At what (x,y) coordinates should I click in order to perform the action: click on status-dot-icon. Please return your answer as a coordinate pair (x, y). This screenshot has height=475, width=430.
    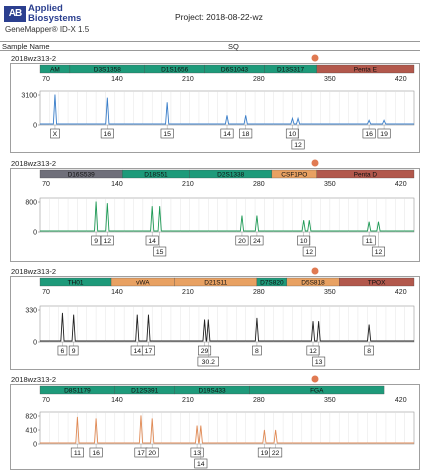
    Looking at the image, I should click on (315, 379).